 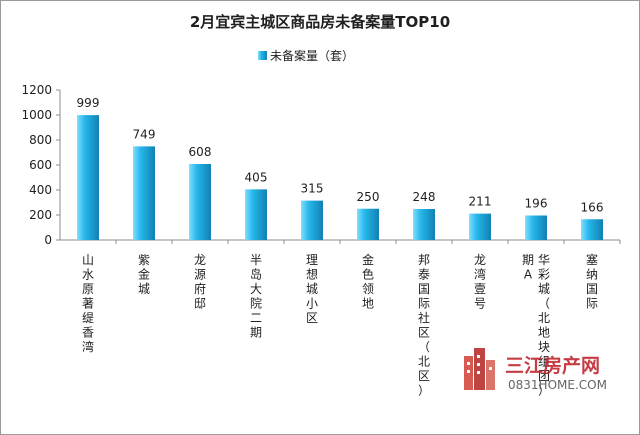 What do you see at coordinates (40, 140) in the screenshot?
I see `y-tick-label: 800` at bounding box center [40, 140].